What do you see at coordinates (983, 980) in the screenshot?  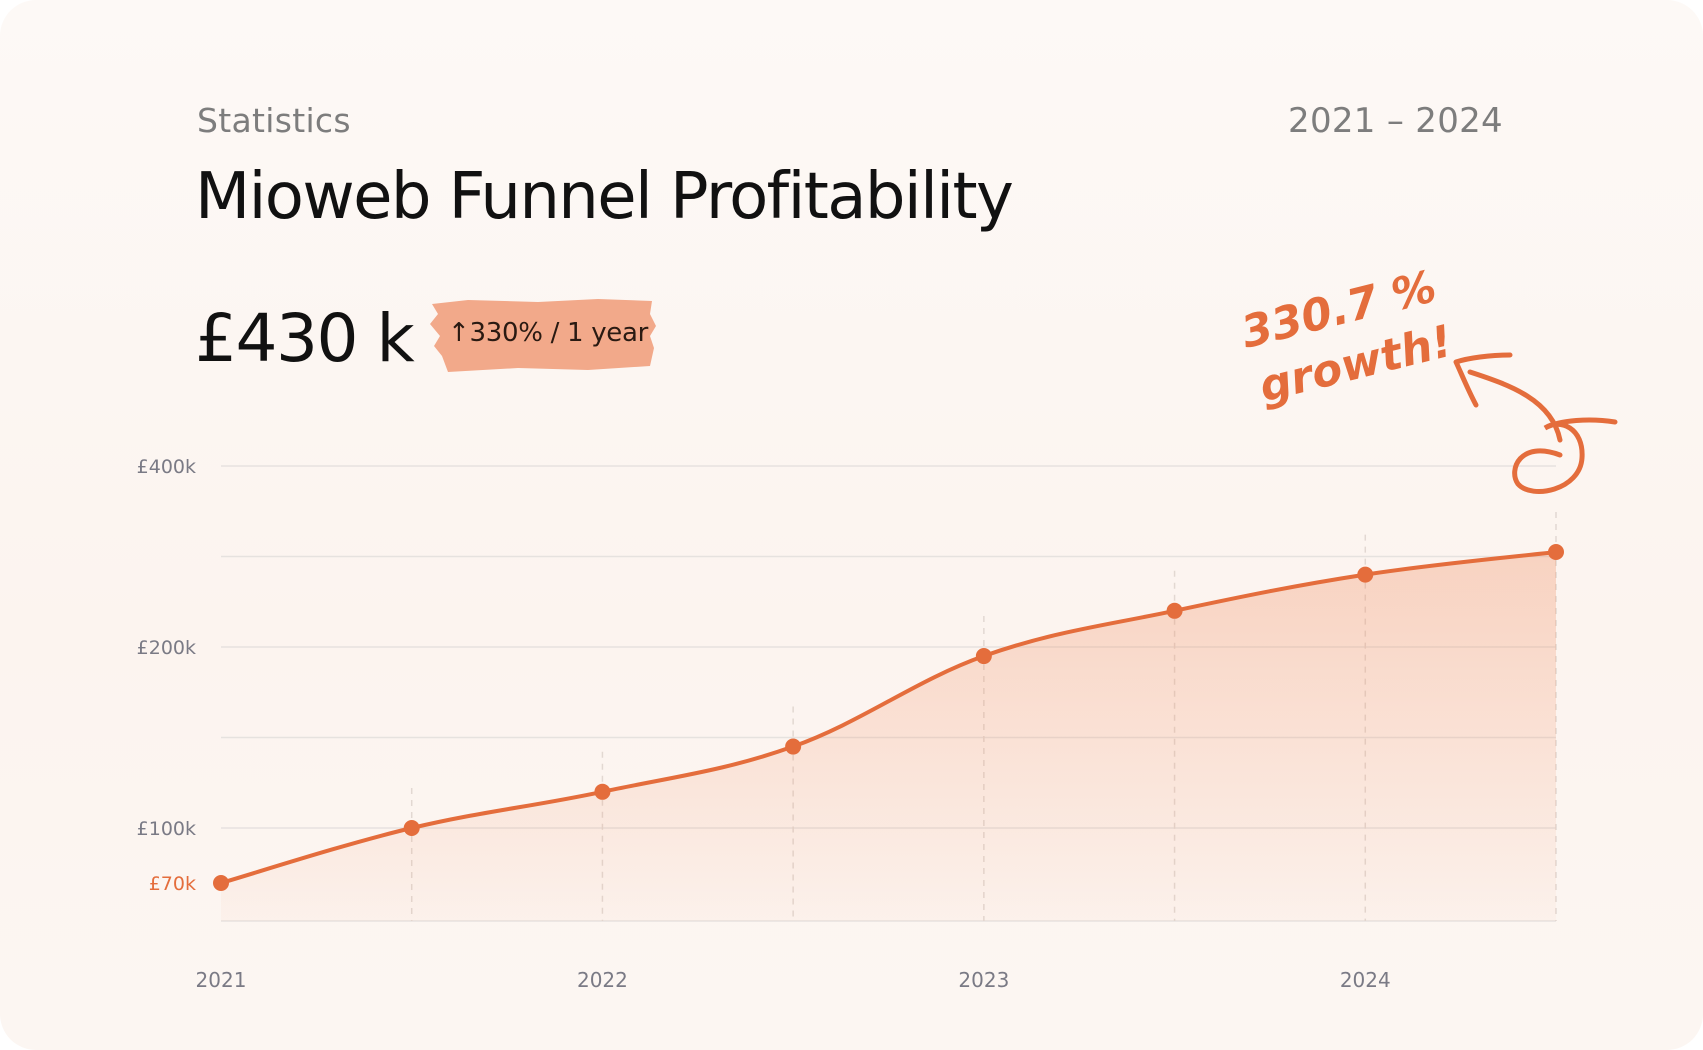 I see `x-tick-label: 2023` at bounding box center [983, 980].